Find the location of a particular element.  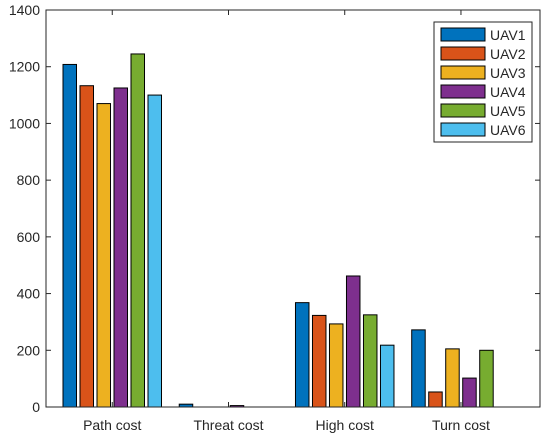

legend: UAV1 UAV2 UAV3 UAV4 UAV5 UAV6 is located at coordinates (483, 82).